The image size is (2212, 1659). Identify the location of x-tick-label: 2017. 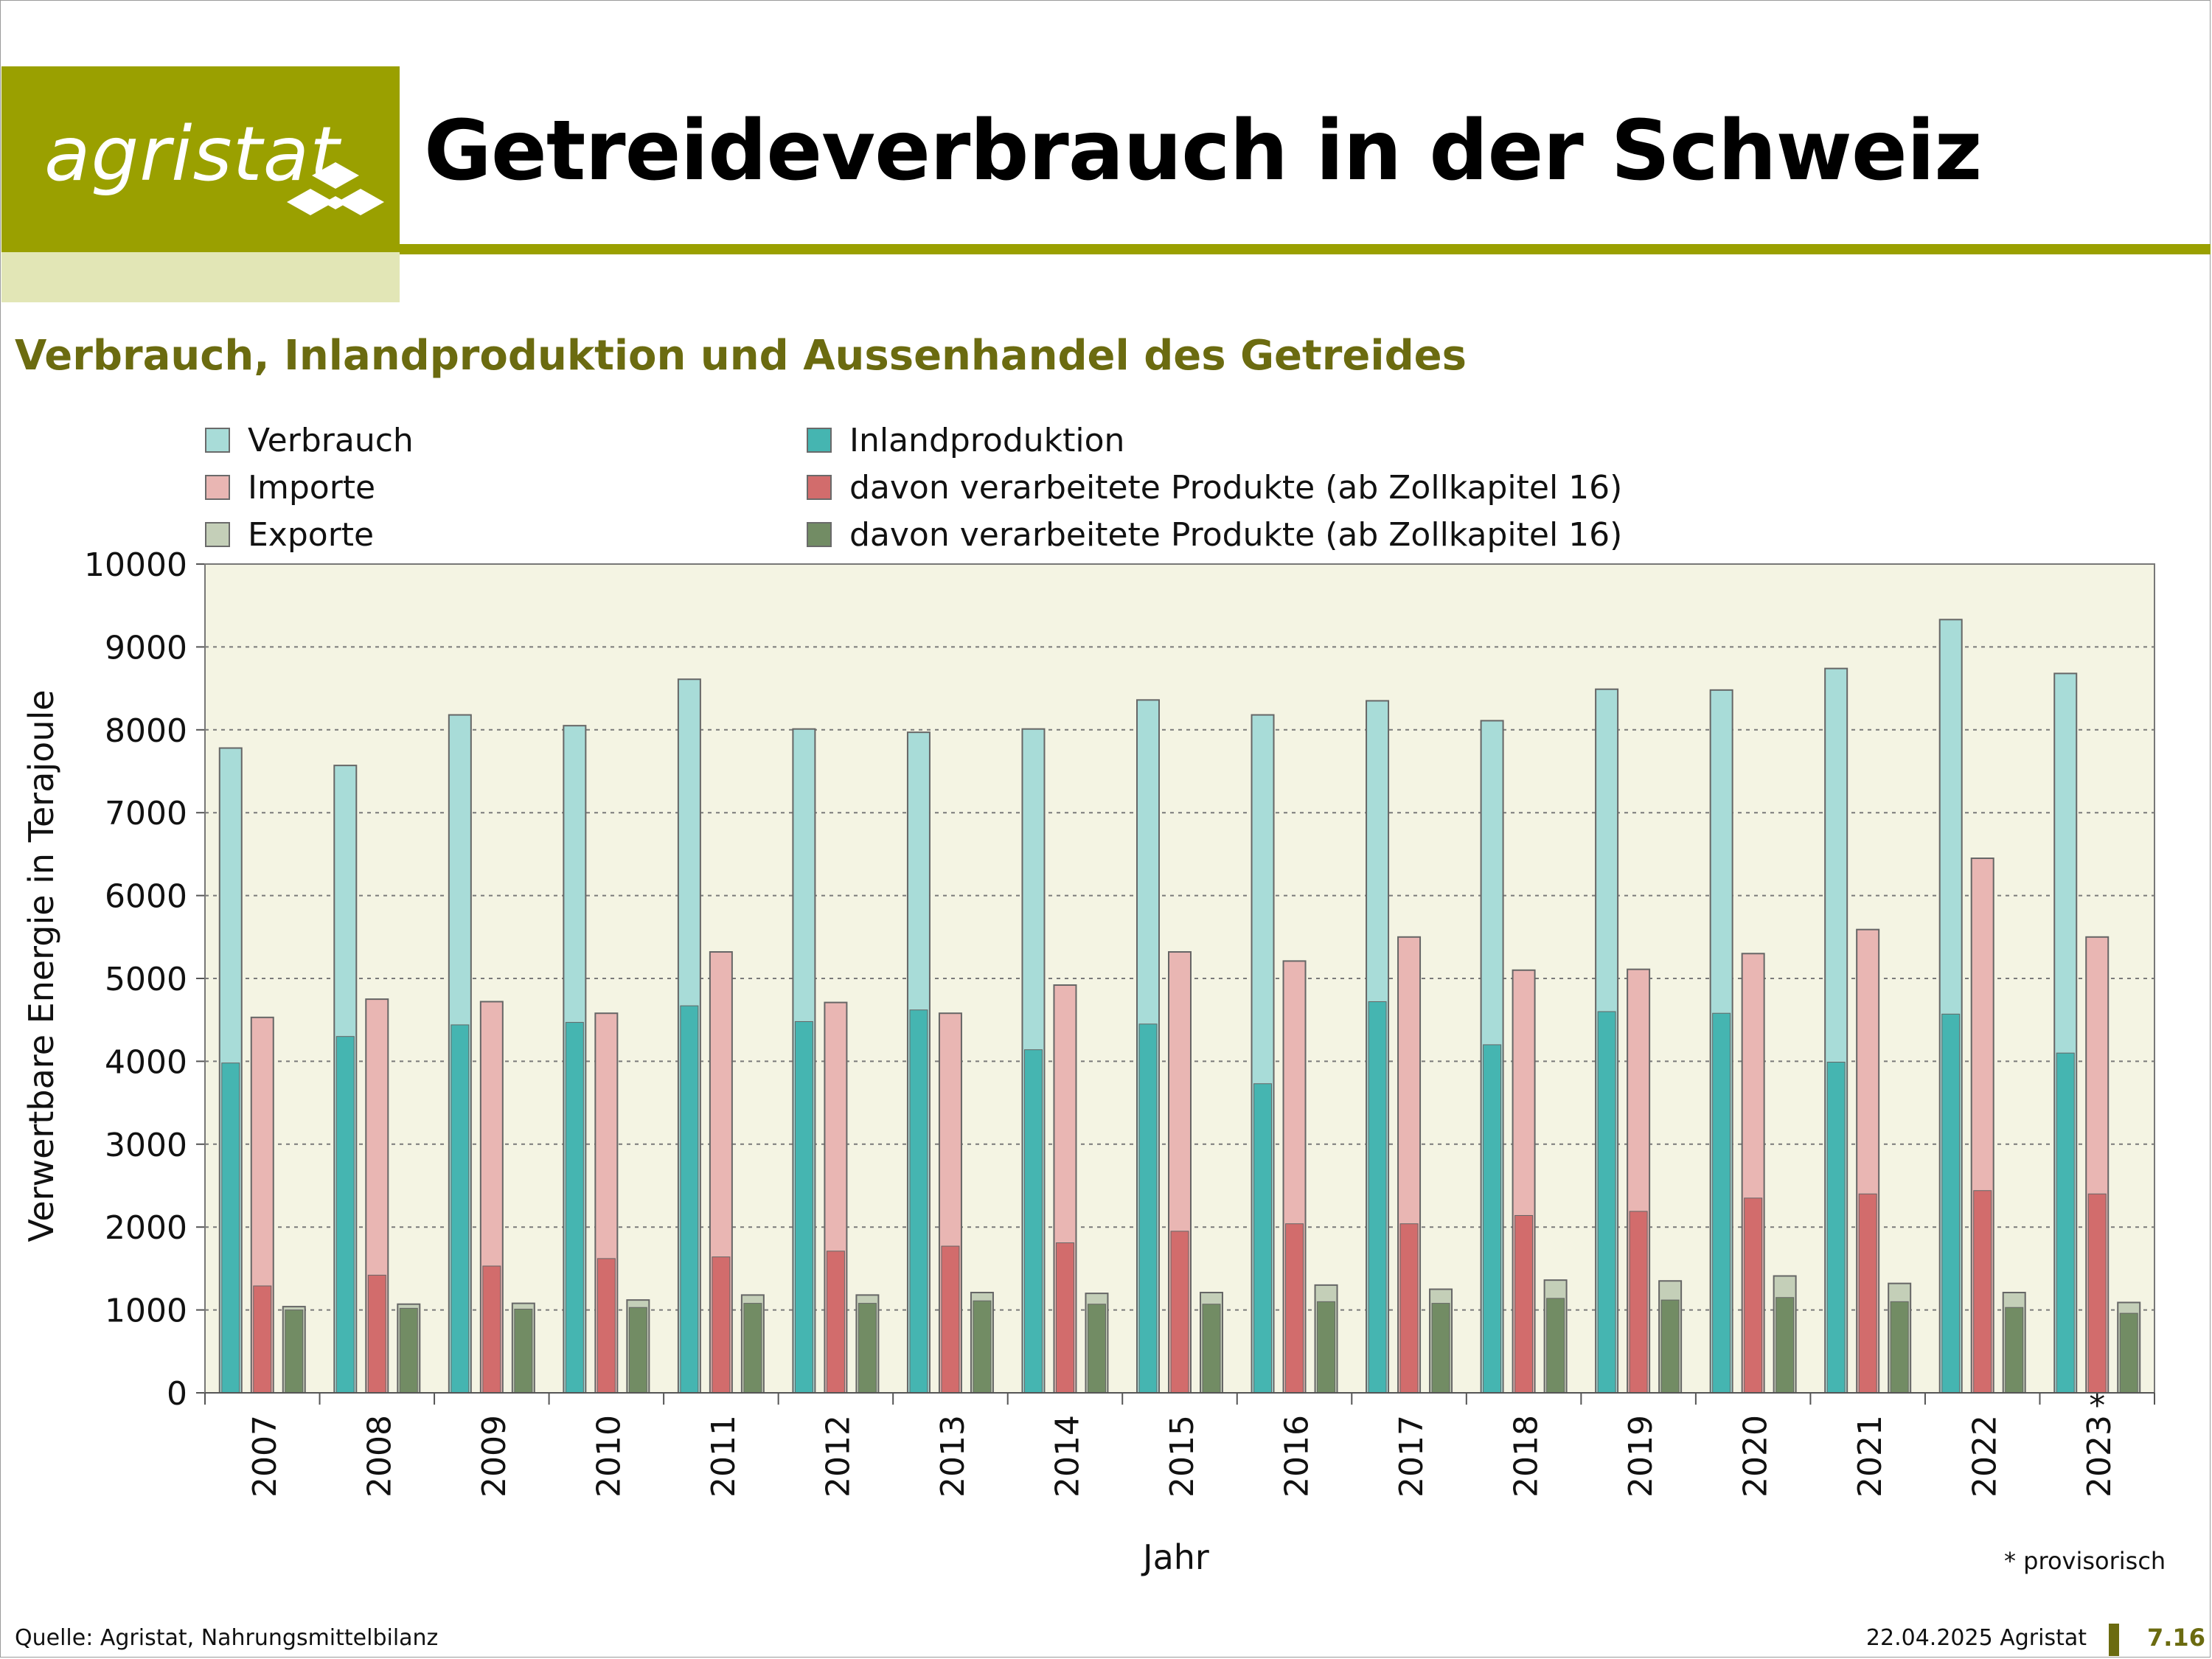
(1411, 1456).